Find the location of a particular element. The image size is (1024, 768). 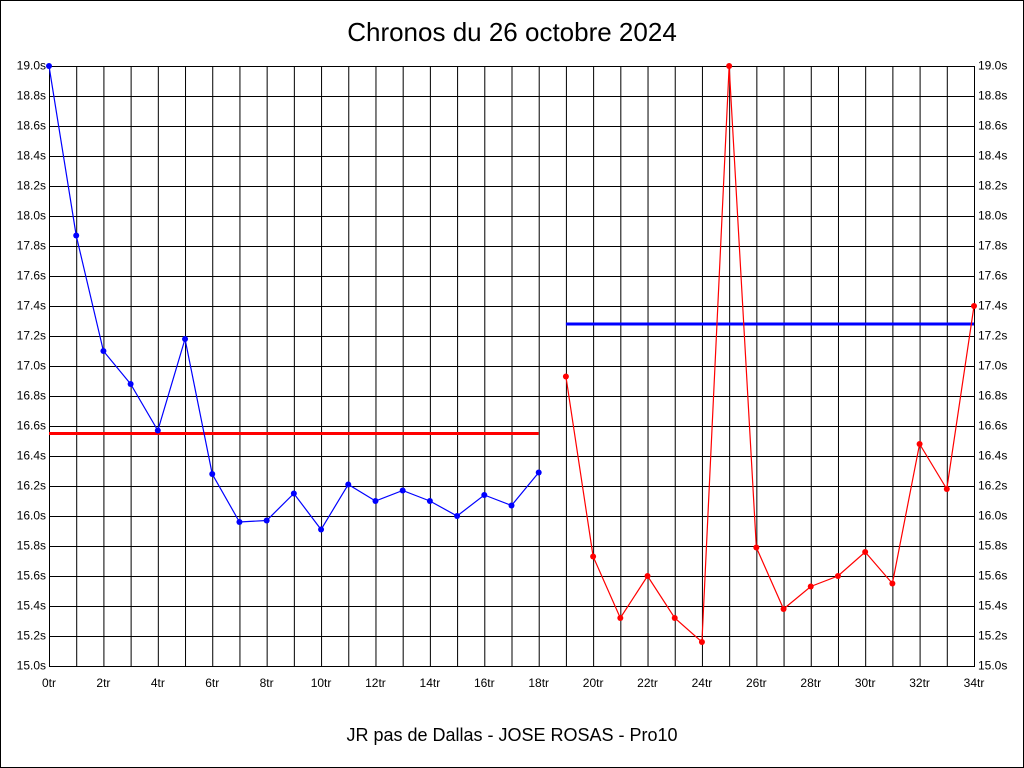

y2-tick-label: 17.6s is located at coordinates (992, 276).